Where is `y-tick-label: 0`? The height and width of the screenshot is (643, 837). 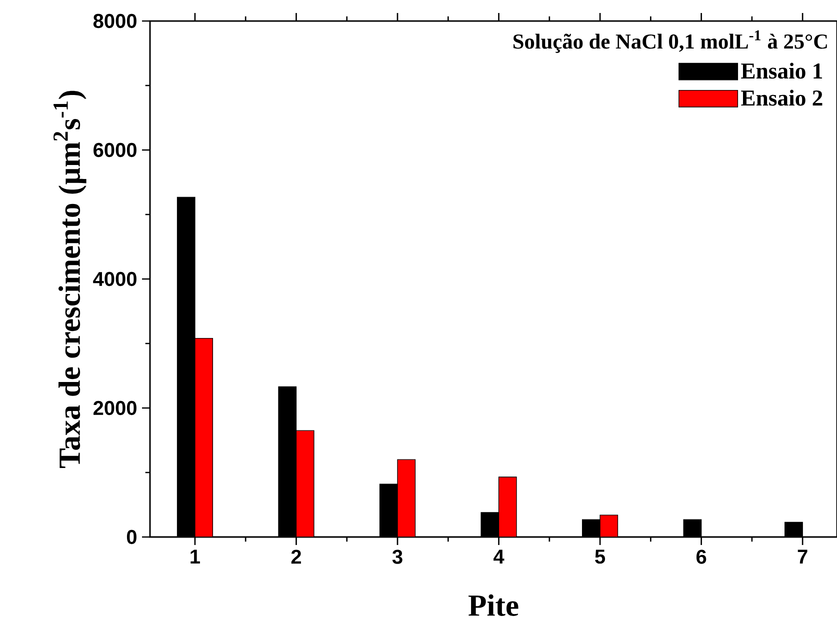 y-tick-label: 0 is located at coordinates (131, 537).